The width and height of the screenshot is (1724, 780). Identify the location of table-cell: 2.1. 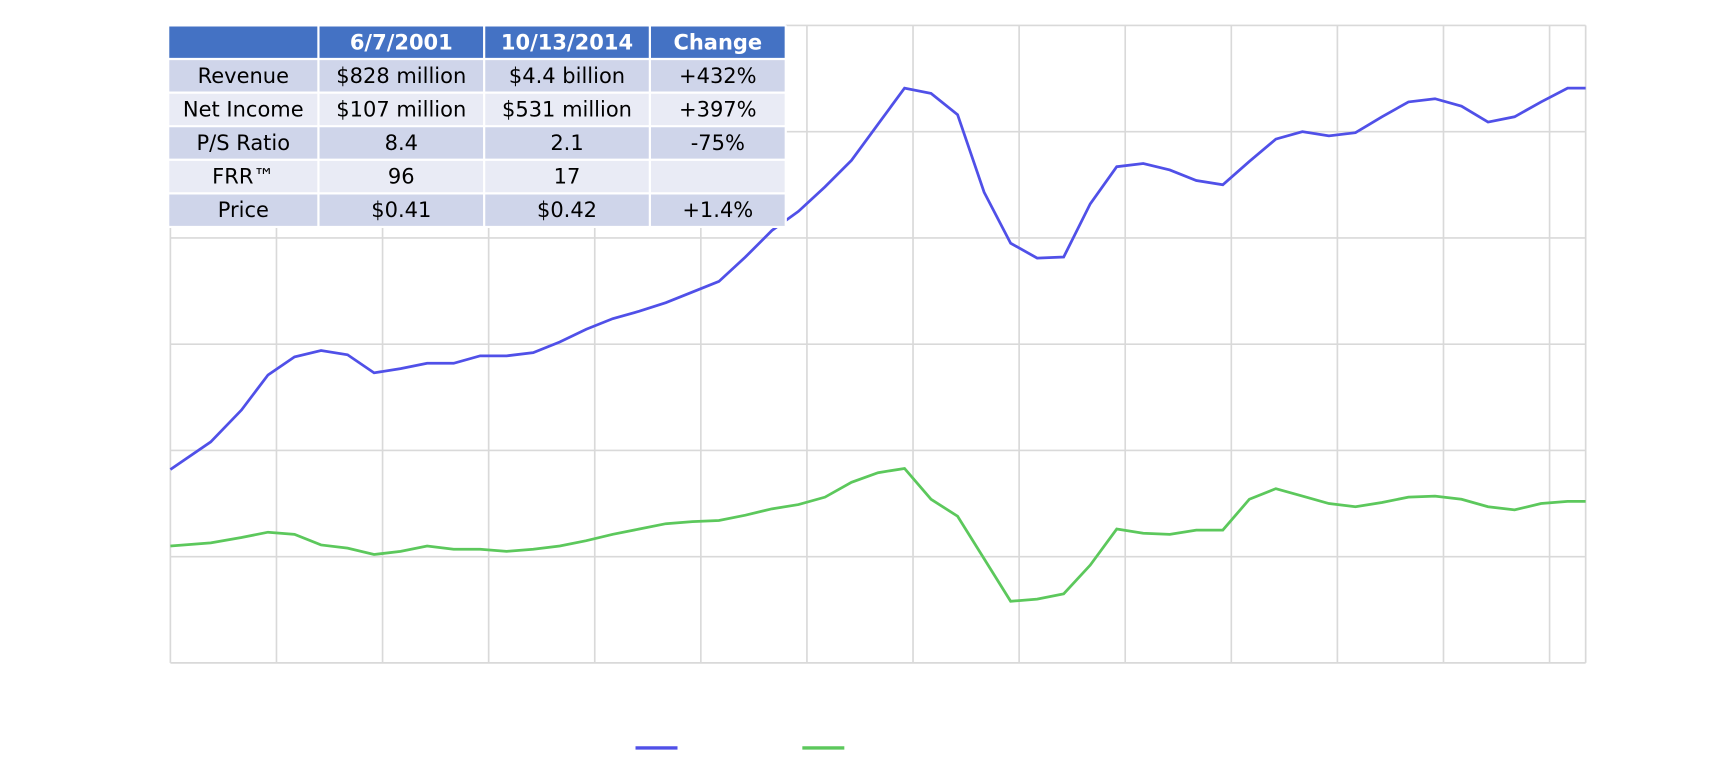
(566, 143).